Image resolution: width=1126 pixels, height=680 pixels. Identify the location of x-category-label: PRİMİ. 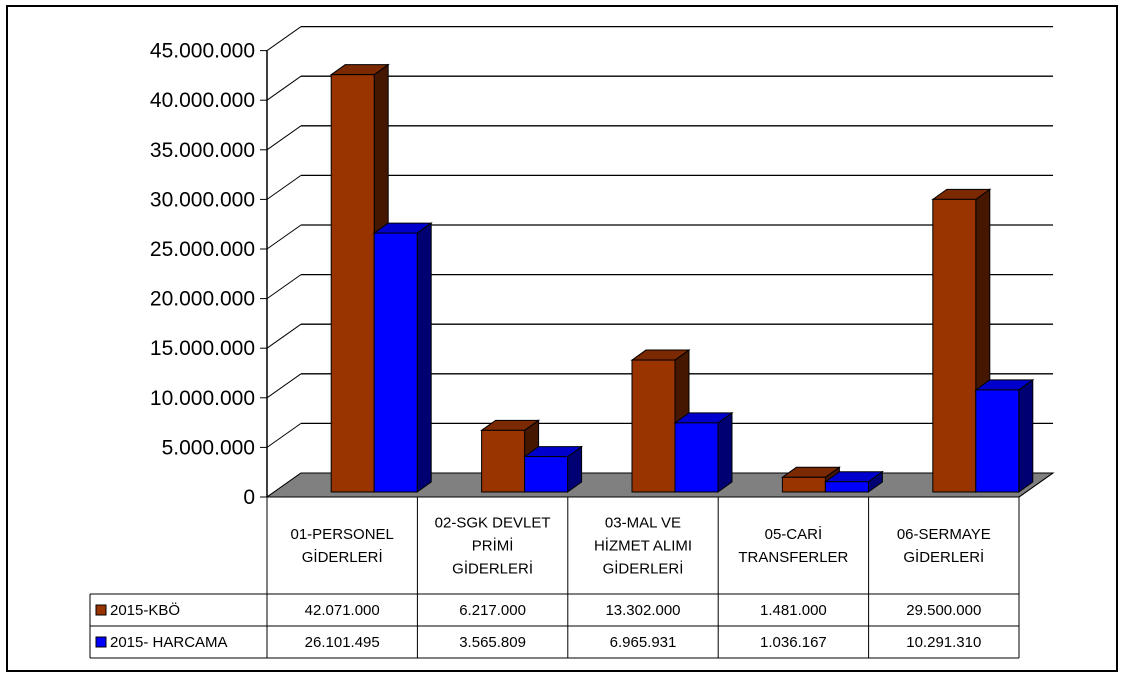
(493, 546).